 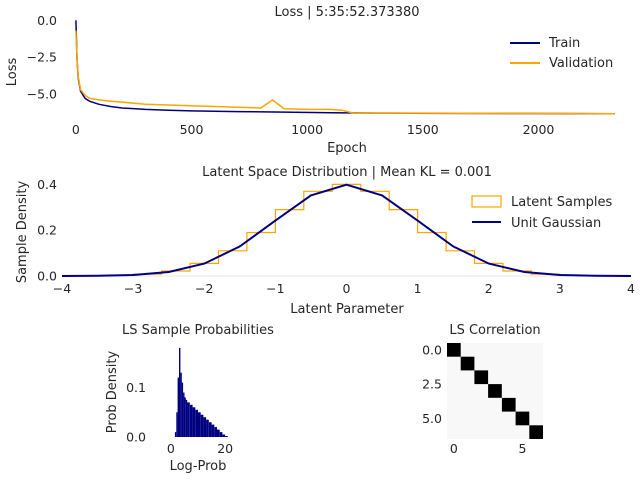 I want to click on latent-x-ticks: −4 −3 −2 −1 0 1 2 3 4, so click(x=344, y=288).